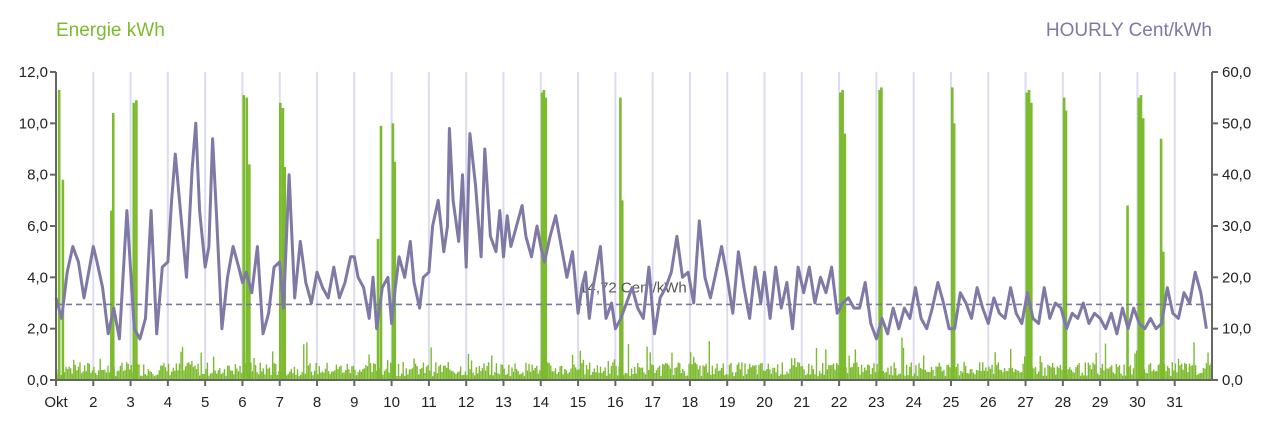 The height and width of the screenshot is (436, 1280). Describe the element at coordinates (615, 402) in the screenshot. I see `x-tick-label: 16` at that location.